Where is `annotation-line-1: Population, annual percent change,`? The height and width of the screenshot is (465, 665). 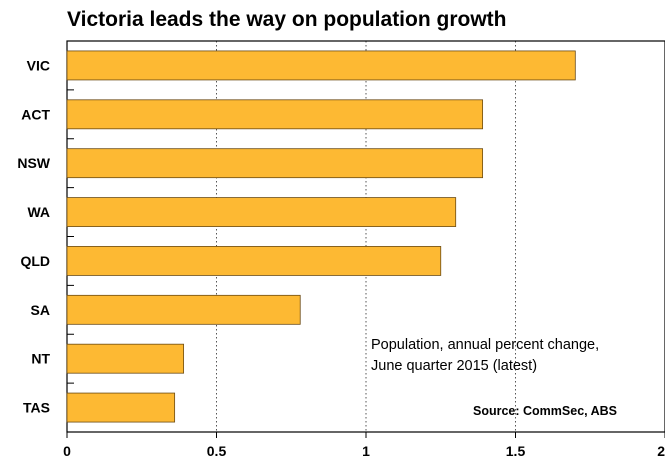
annotation-line-1: Population, annual percent change, is located at coordinates (485, 345).